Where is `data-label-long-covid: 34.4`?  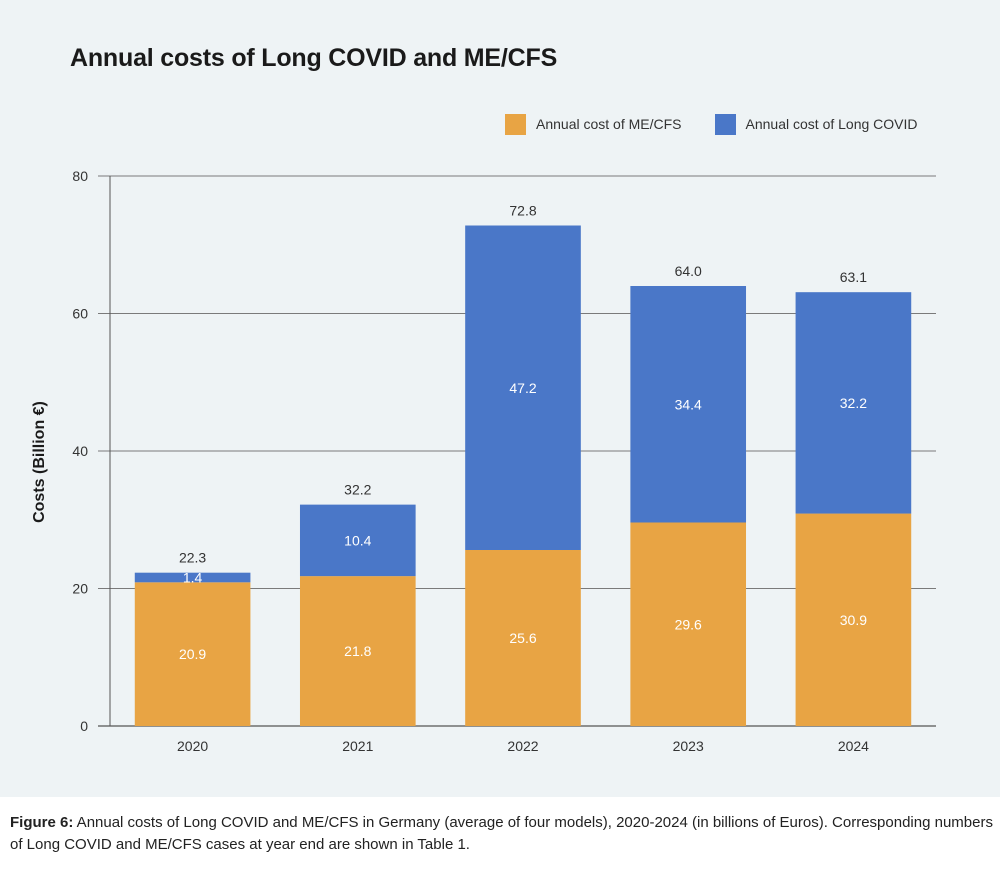 data-label-long-covid: 34.4 is located at coordinates (688, 404).